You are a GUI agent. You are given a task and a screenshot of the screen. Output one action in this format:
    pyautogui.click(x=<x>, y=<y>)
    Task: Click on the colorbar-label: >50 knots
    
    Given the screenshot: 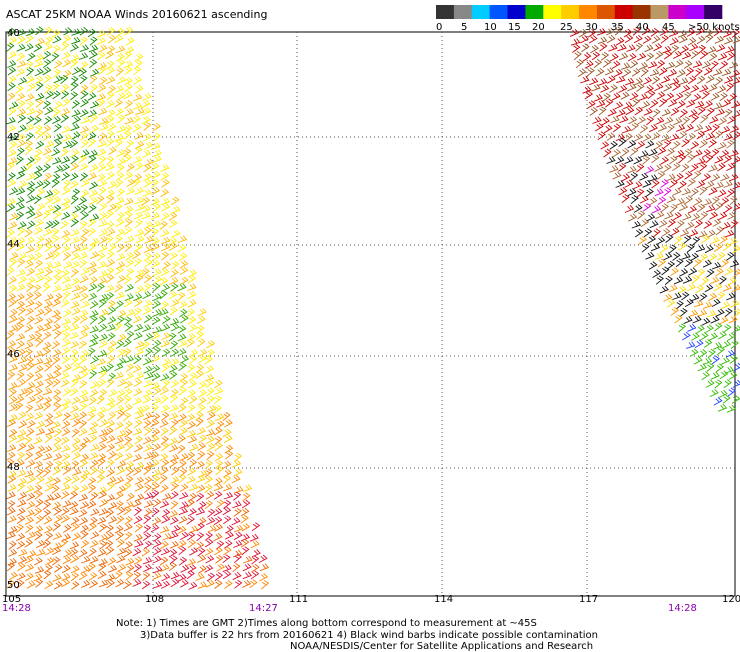 What is the action you would take?
    pyautogui.click(x=714, y=27)
    